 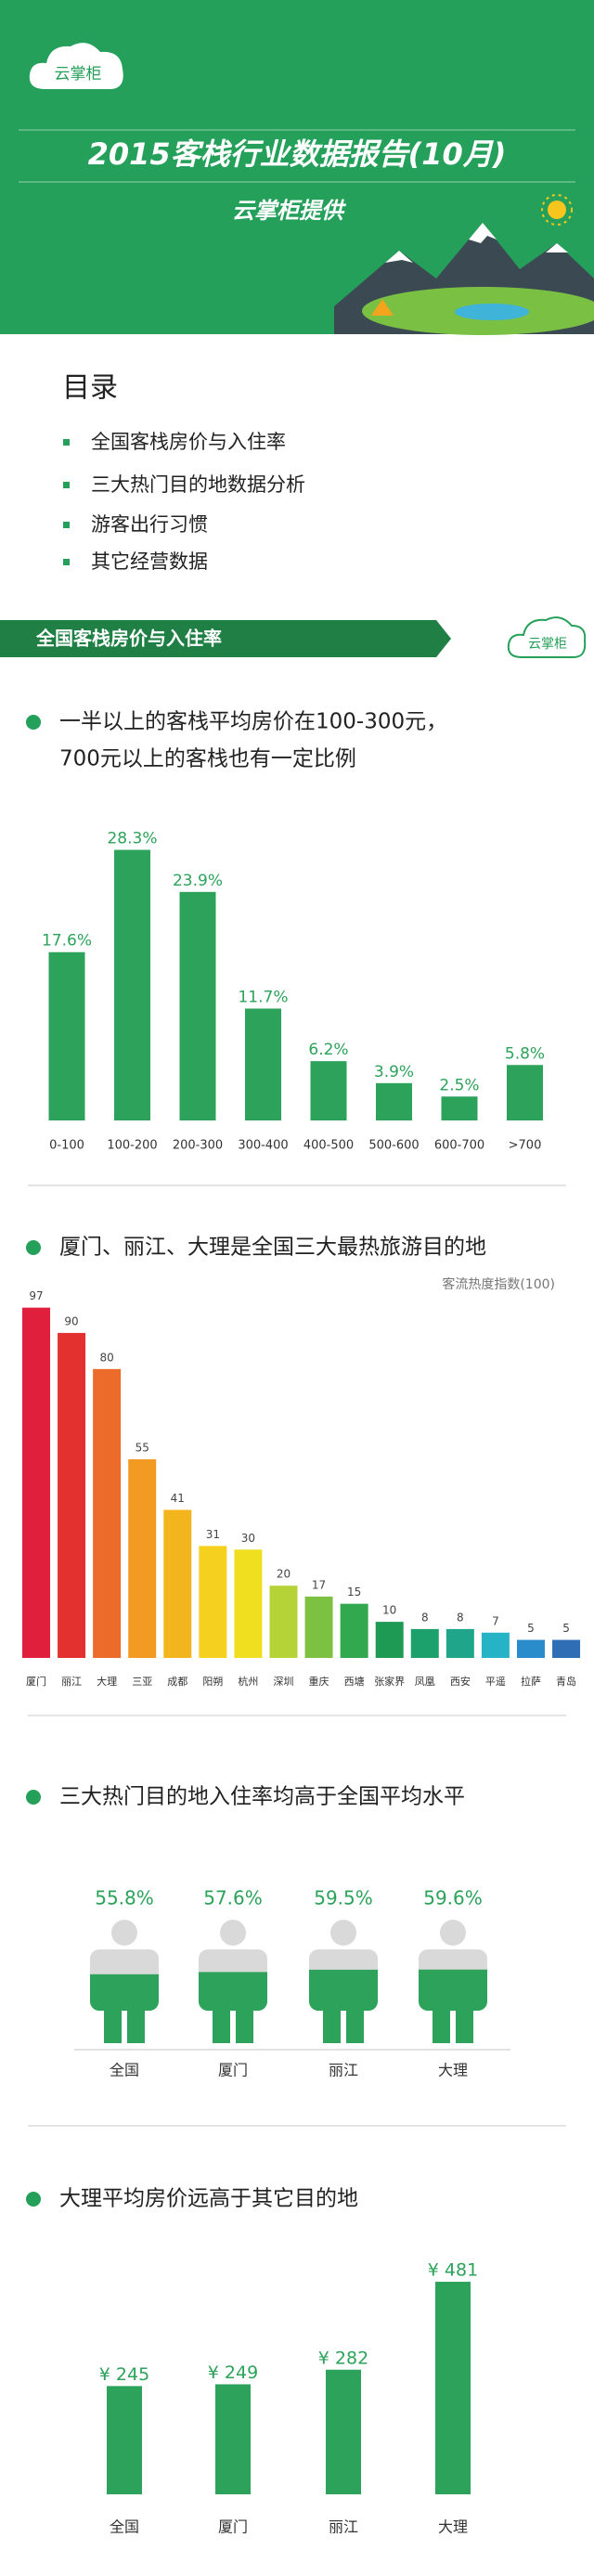 What do you see at coordinates (142, 1448) in the screenshot?
I see `data-label: 55` at bounding box center [142, 1448].